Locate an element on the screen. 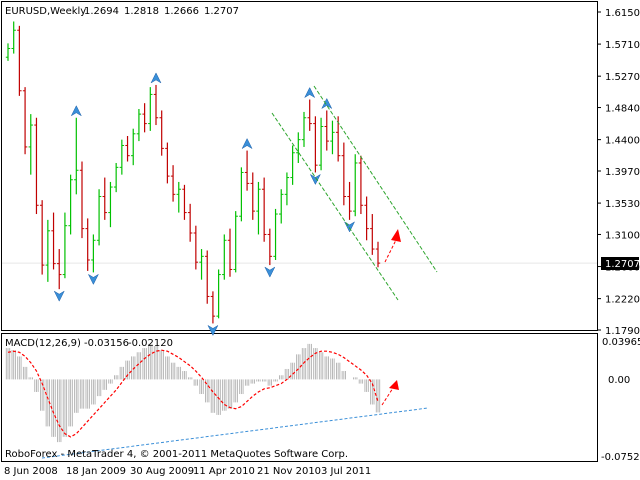 The width and height of the screenshot is (640, 480). forecast-arrow-macd is located at coordinates (390, 393).